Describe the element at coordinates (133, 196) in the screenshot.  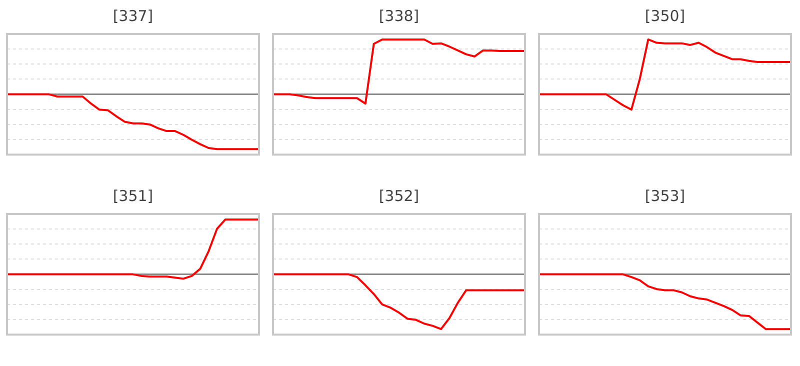
I see `chart-title: [351]` at that location.